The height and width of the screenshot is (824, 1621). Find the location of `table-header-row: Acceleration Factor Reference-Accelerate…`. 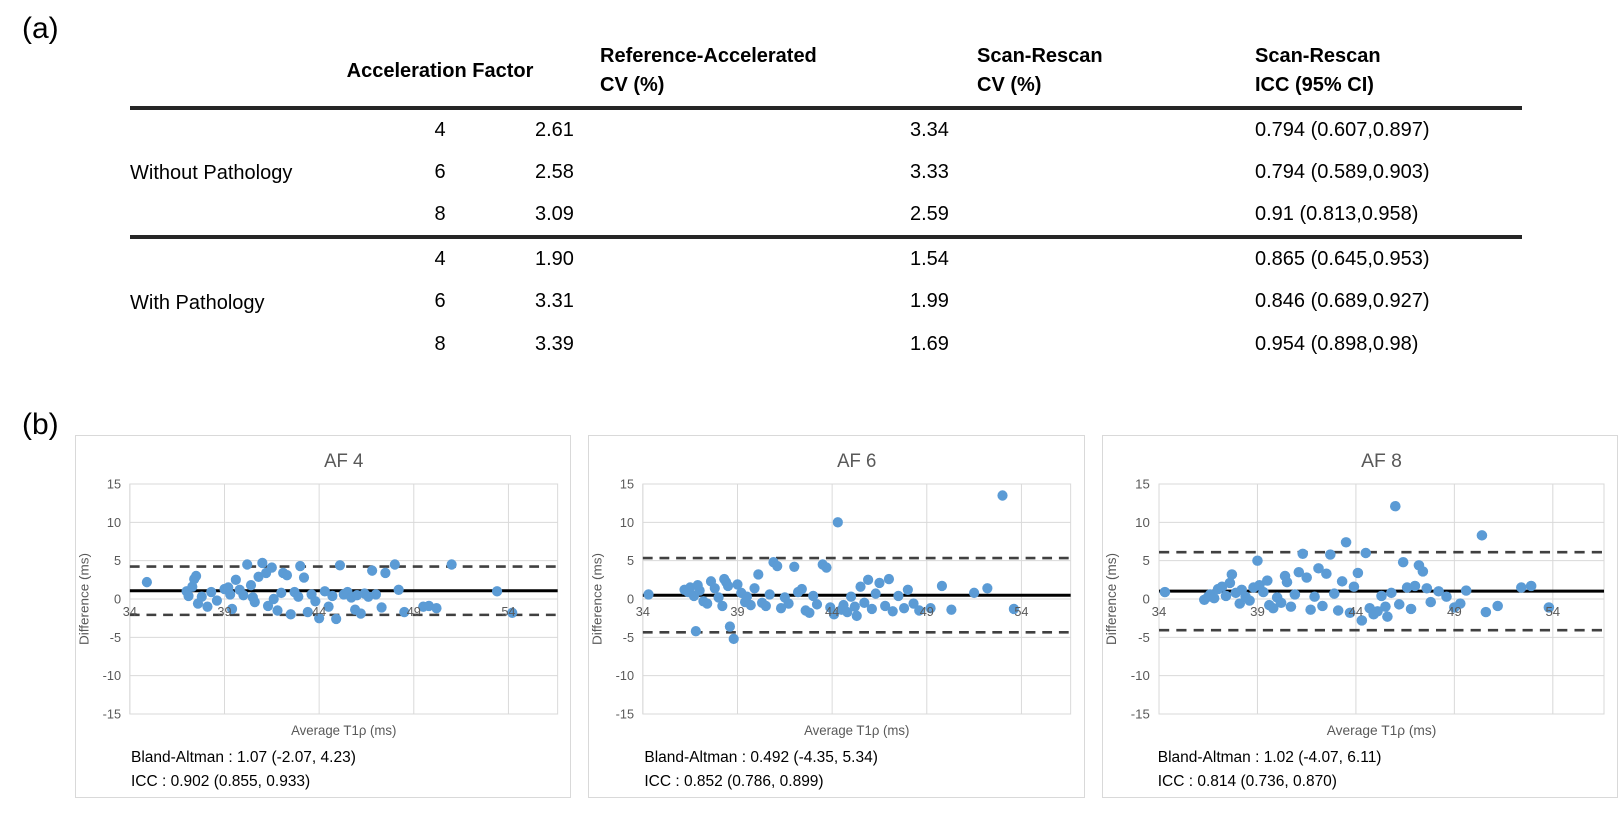

table-header-row: Acceleration Factor Reference-Accelerate… is located at coordinates (826, 73).